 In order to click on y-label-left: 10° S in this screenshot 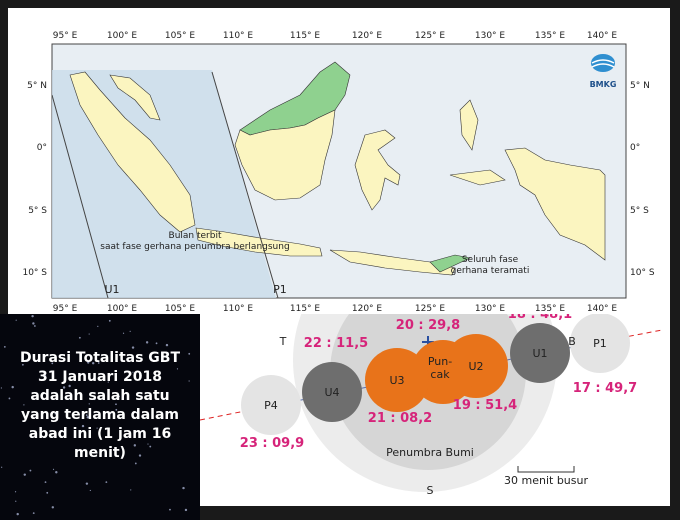, I will do `click(34, 273)`.